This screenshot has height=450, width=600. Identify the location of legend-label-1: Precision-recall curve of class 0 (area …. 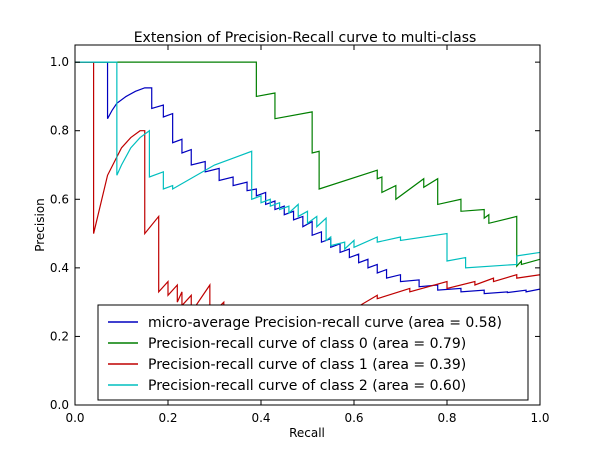
(307, 344).